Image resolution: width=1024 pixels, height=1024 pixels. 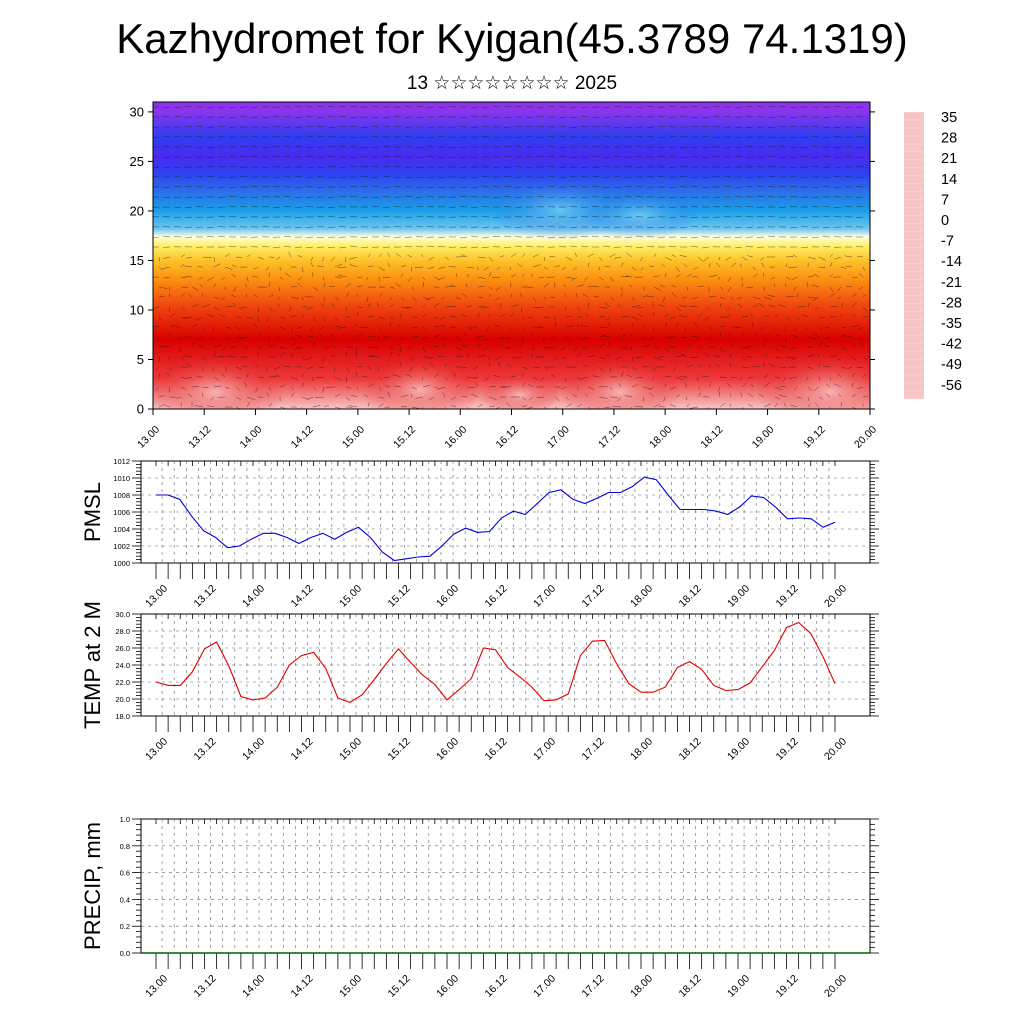 What do you see at coordinates (156, 986) in the screenshot?
I see `x-tick-label: 13.00` at bounding box center [156, 986].